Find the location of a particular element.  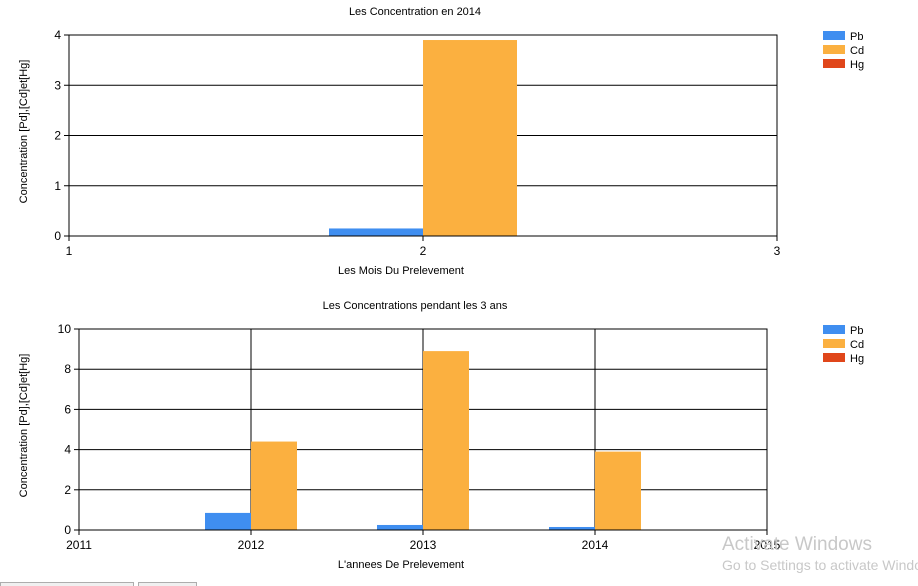

y-tick-label: 8 is located at coordinates (67, 369).